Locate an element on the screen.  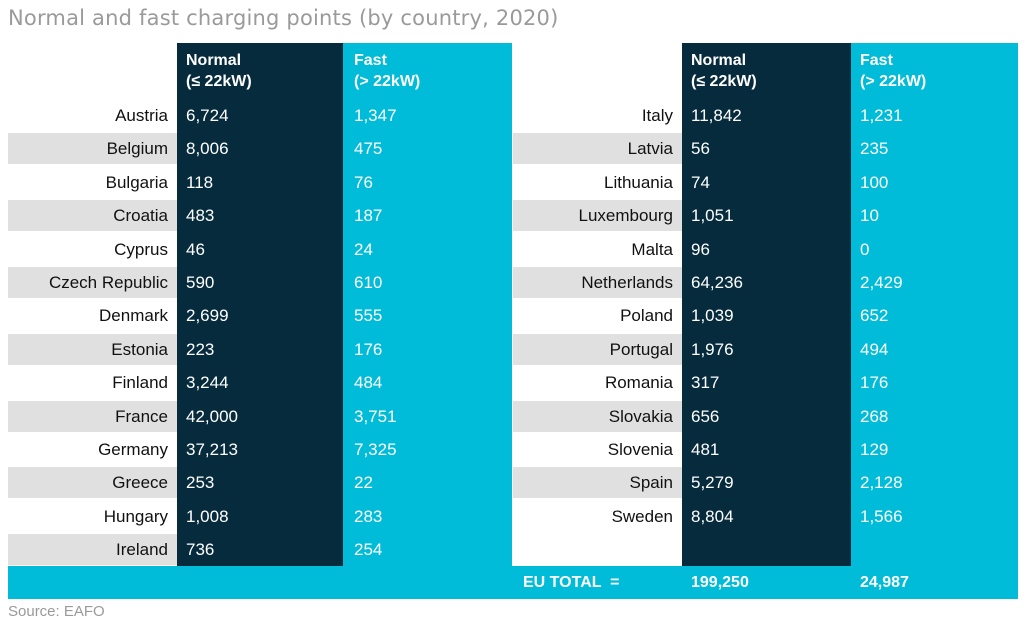
country-label: Spain is located at coordinates (651, 482).